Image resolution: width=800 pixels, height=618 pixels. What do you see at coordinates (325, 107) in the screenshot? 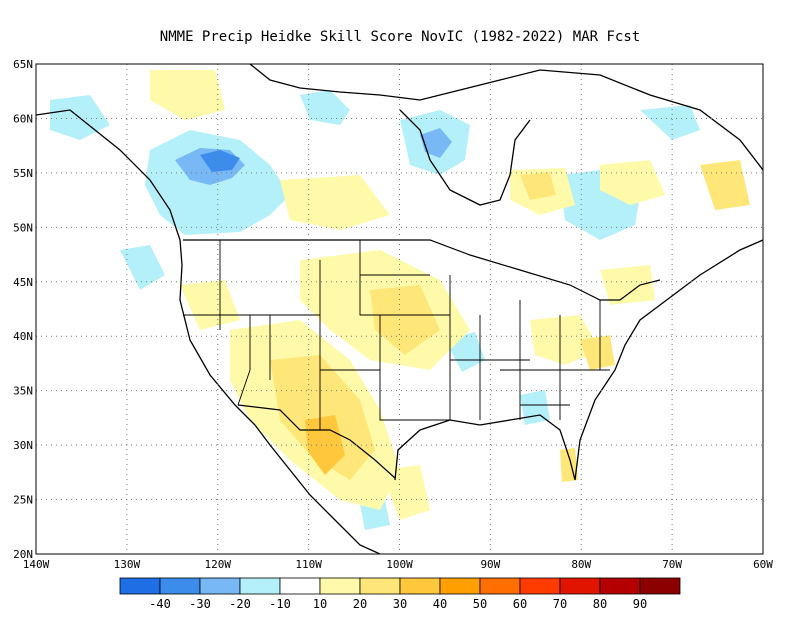
I see `skill-region-north` at bounding box center [325, 107].